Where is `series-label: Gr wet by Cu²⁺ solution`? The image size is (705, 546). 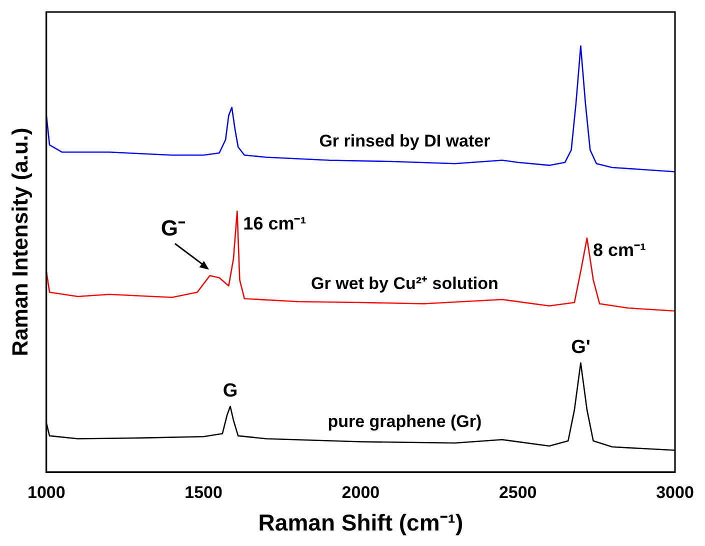
series-label: Gr wet by Cu²⁺ solution is located at coordinates (404, 283).